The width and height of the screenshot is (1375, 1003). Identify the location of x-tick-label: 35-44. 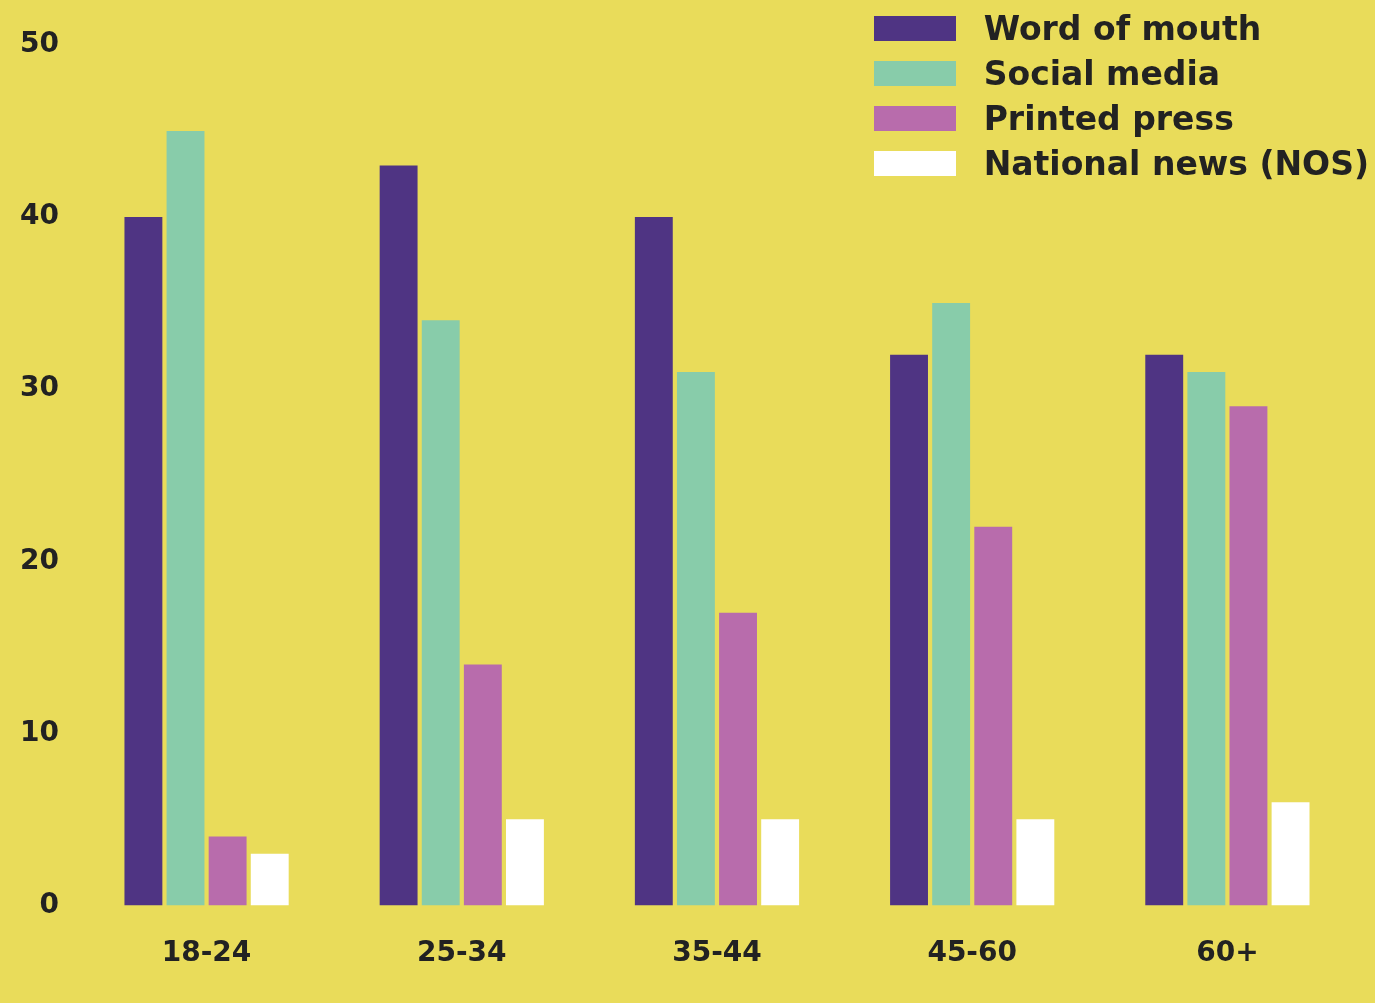
(717, 952).